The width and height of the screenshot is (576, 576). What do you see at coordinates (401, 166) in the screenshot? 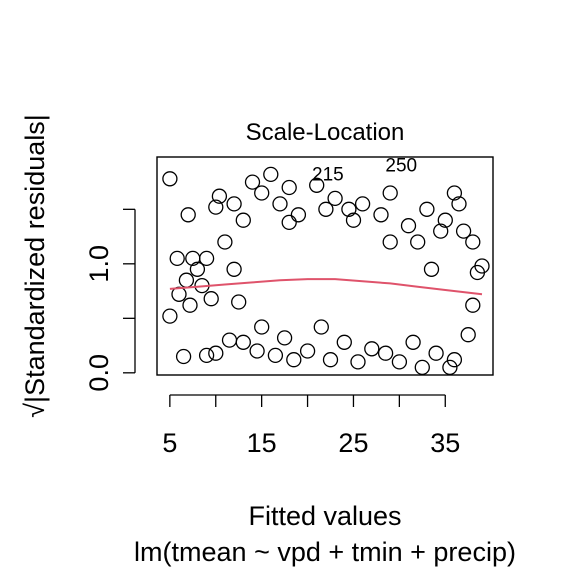
I see `outlier-label: 250` at bounding box center [401, 166].